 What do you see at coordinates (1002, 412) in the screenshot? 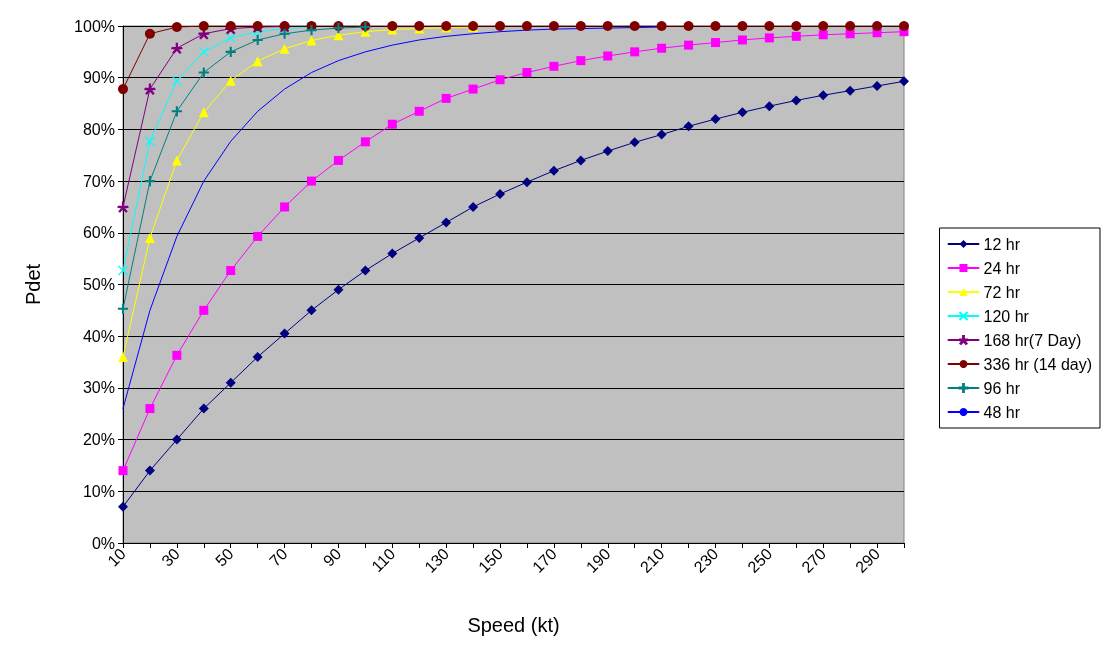
I see `legend-label: 48 hr` at bounding box center [1002, 412].